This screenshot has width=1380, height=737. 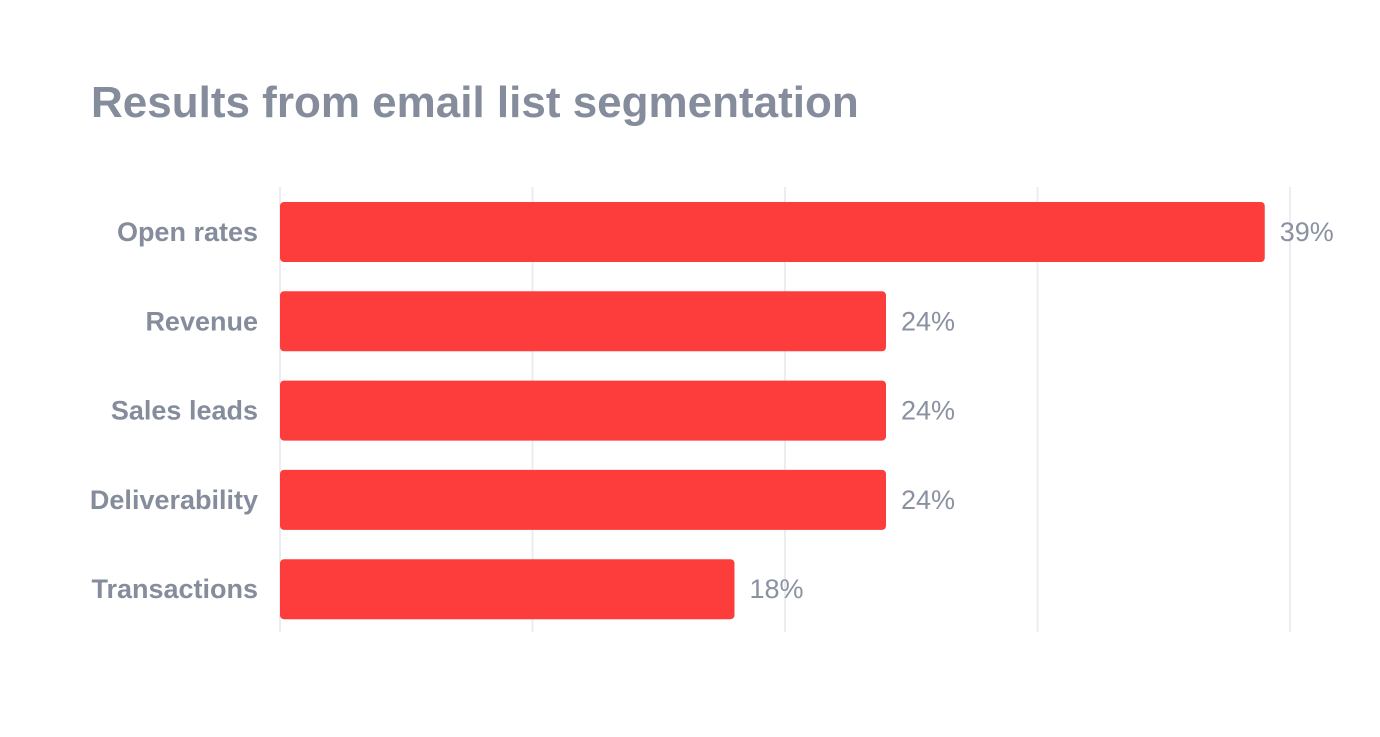 What do you see at coordinates (201, 321) in the screenshot?
I see `category-label: Revenue` at bounding box center [201, 321].